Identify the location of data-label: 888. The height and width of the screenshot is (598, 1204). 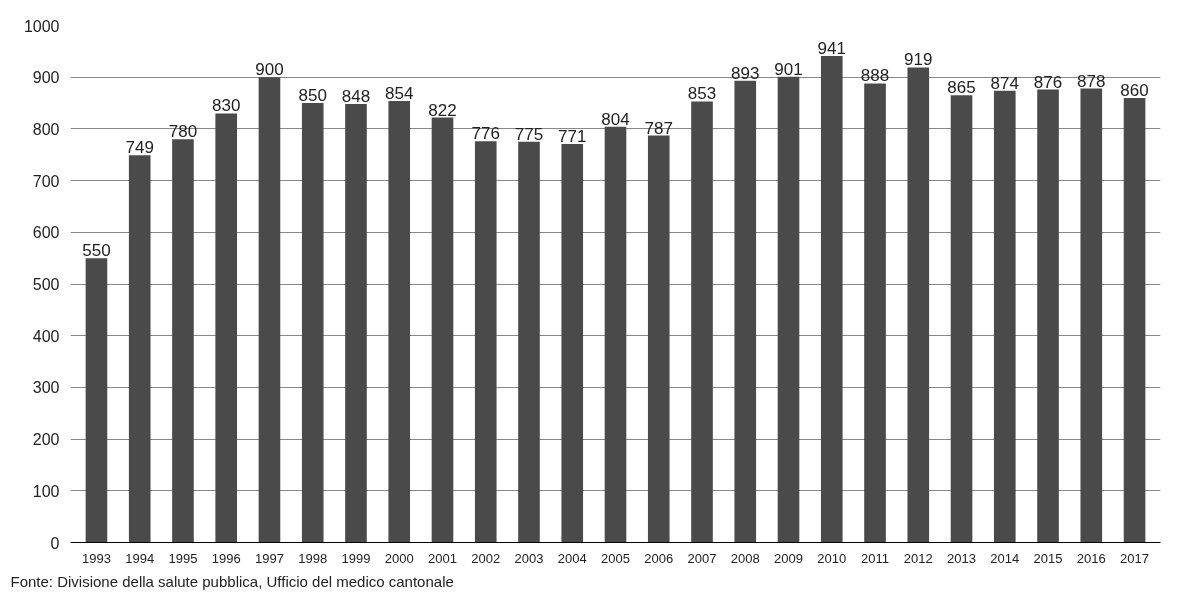
(875, 76).